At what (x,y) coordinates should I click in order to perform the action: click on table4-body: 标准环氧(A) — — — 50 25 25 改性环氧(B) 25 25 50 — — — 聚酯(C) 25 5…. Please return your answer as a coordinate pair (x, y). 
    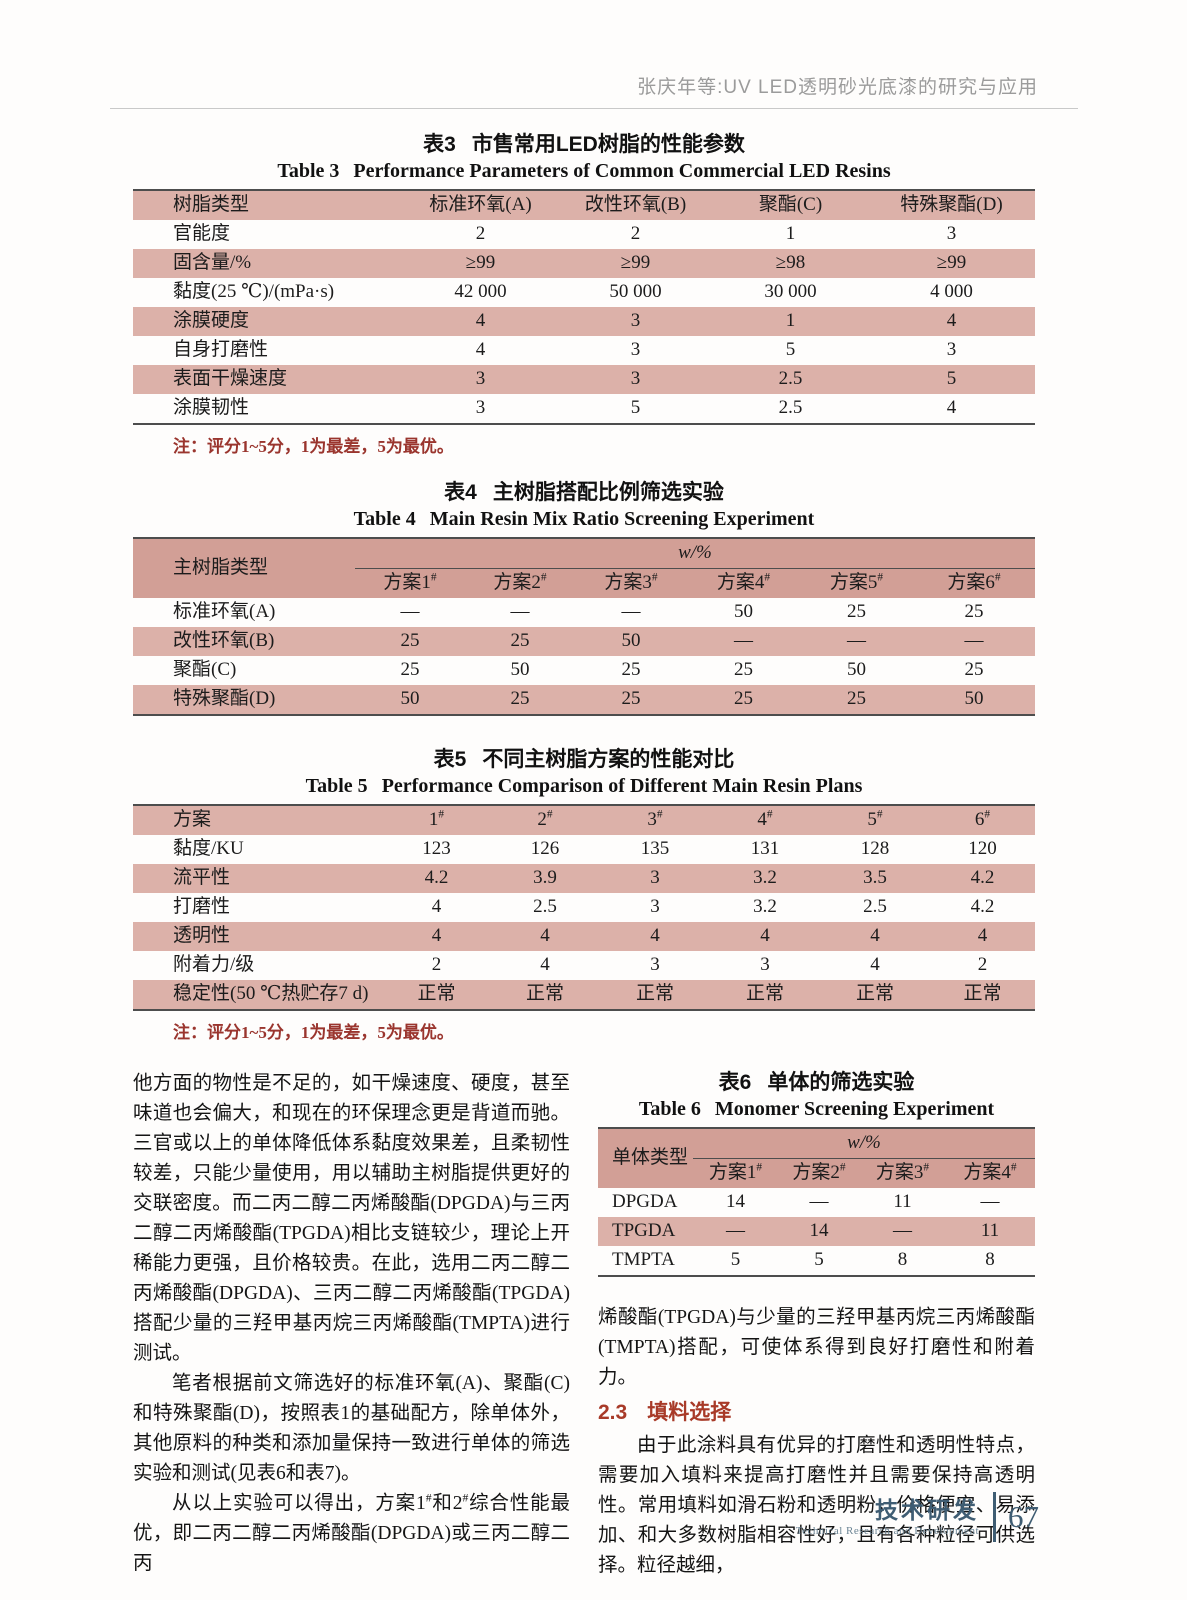
    Looking at the image, I should click on (584, 656).